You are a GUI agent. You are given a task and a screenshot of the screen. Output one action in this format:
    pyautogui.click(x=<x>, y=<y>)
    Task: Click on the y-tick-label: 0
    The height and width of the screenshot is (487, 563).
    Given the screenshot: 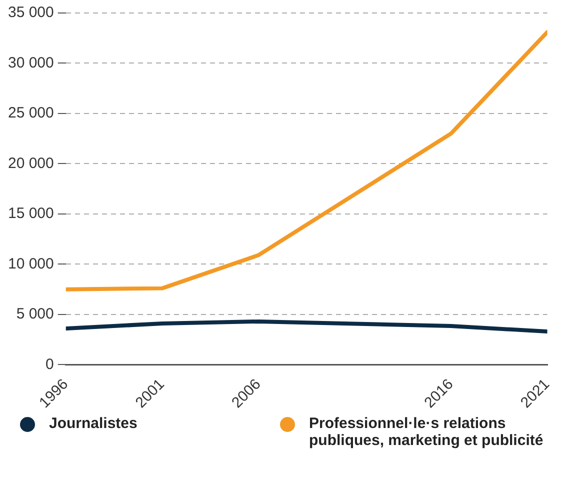 What is the action you would take?
    pyautogui.click(x=50, y=364)
    